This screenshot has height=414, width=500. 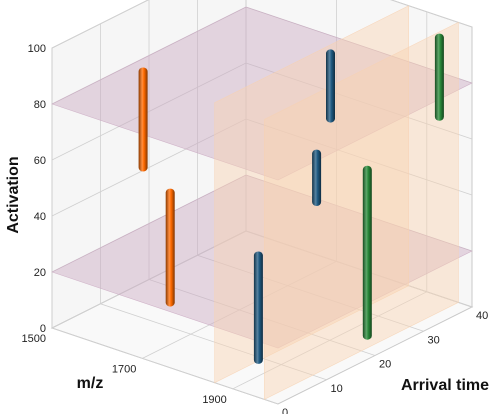 What do you see at coordinates (40, 217) in the screenshot?
I see `z-tick-label: 40` at bounding box center [40, 217].